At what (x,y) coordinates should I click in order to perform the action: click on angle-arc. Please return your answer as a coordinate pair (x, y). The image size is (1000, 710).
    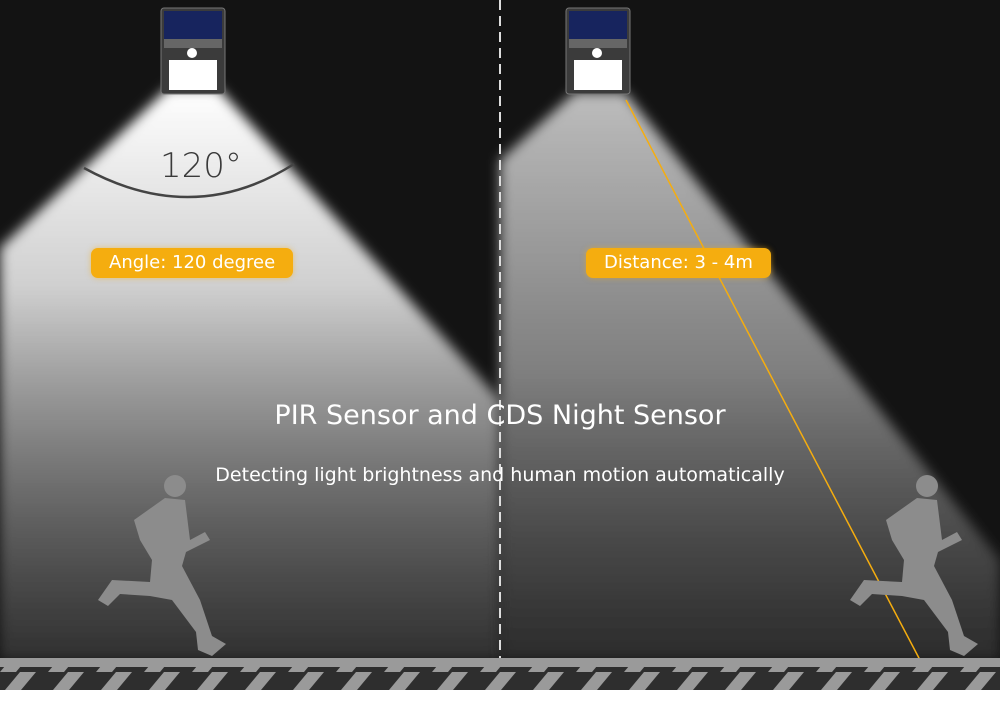
    Looking at the image, I should click on (189, 180).